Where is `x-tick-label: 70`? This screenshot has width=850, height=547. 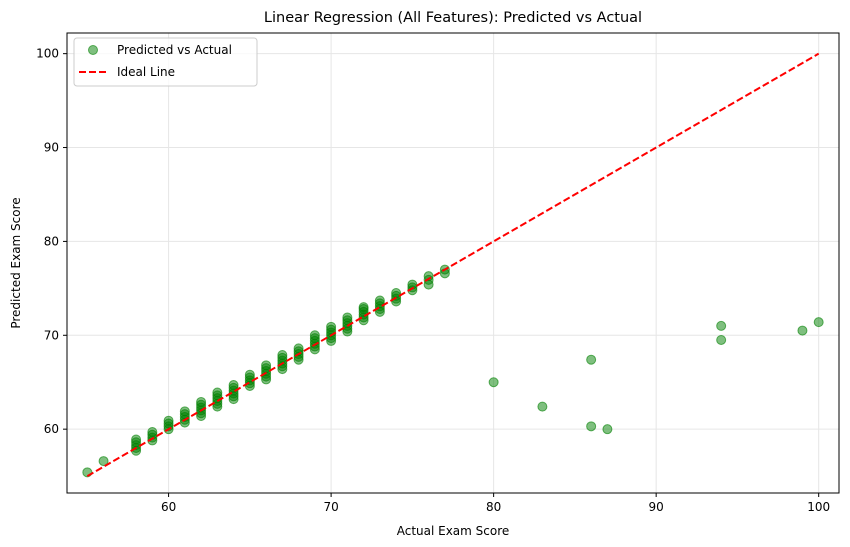
x-tick-label: 70 is located at coordinates (330, 507).